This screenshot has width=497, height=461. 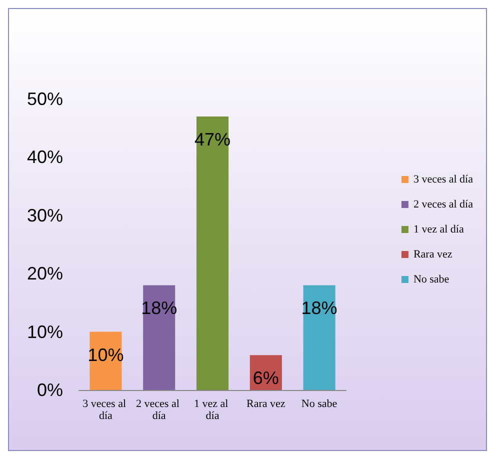 What do you see at coordinates (438, 230) in the screenshot?
I see `legend-label: 1 vez al día` at bounding box center [438, 230].